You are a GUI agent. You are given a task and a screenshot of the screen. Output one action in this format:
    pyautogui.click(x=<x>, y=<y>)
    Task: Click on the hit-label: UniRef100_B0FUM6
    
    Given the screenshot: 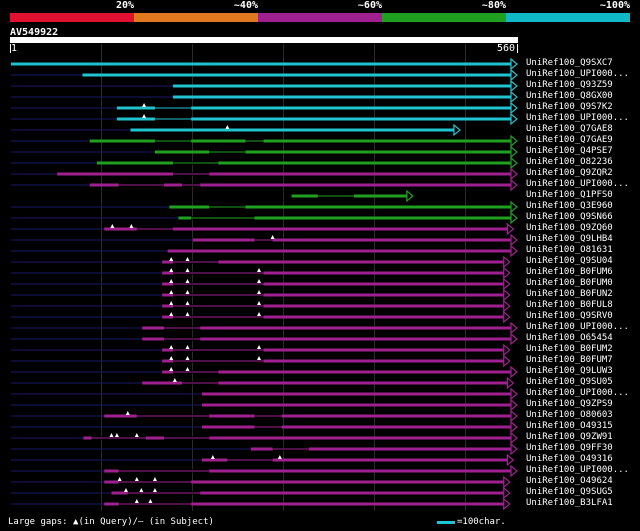 What is the action you would take?
    pyautogui.click(x=569, y=272)
    